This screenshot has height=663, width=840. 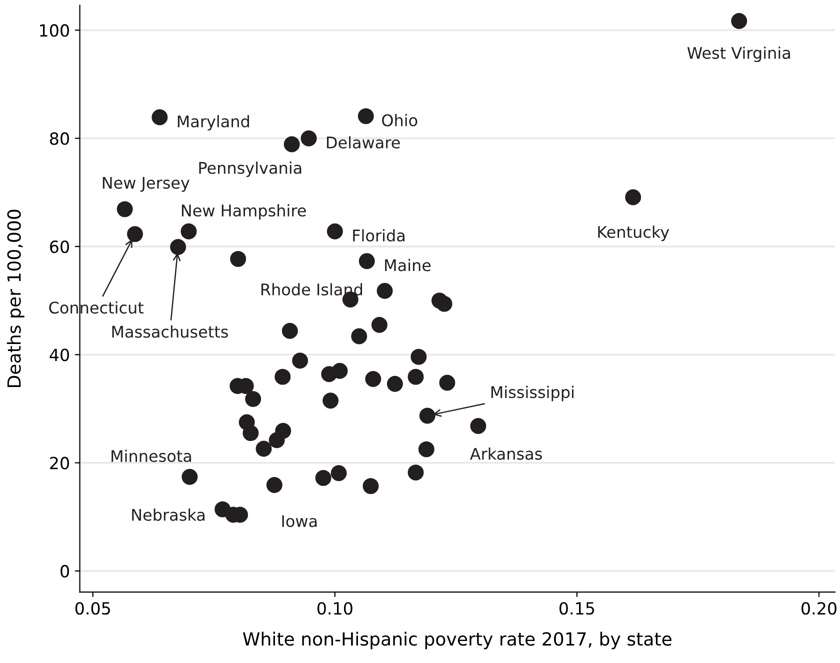 I want to click on y-tick-label: 20, so click(x=59, y=463).